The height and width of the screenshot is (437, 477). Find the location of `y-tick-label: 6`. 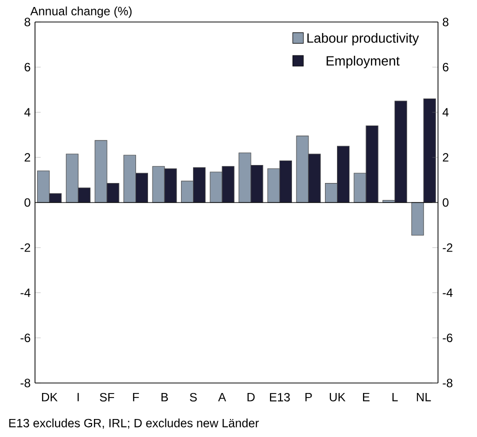

y-tick-label: 6 is located at coordinates (27, 67).